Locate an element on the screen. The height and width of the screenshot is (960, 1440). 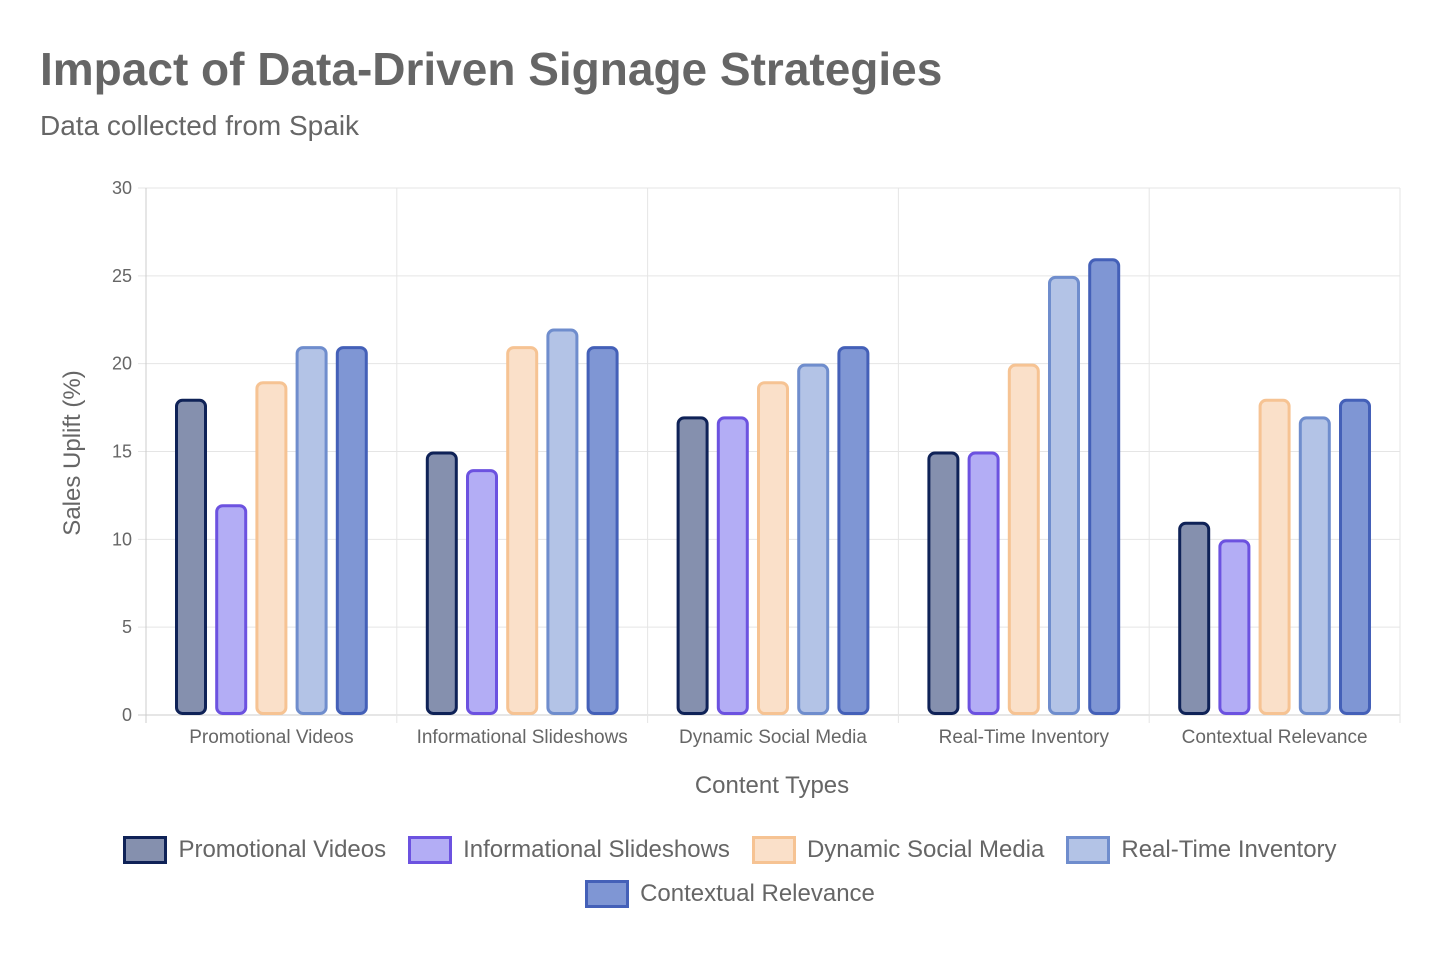
x-tick-label: Informational Slideshows is located at coordinates (522, 737).